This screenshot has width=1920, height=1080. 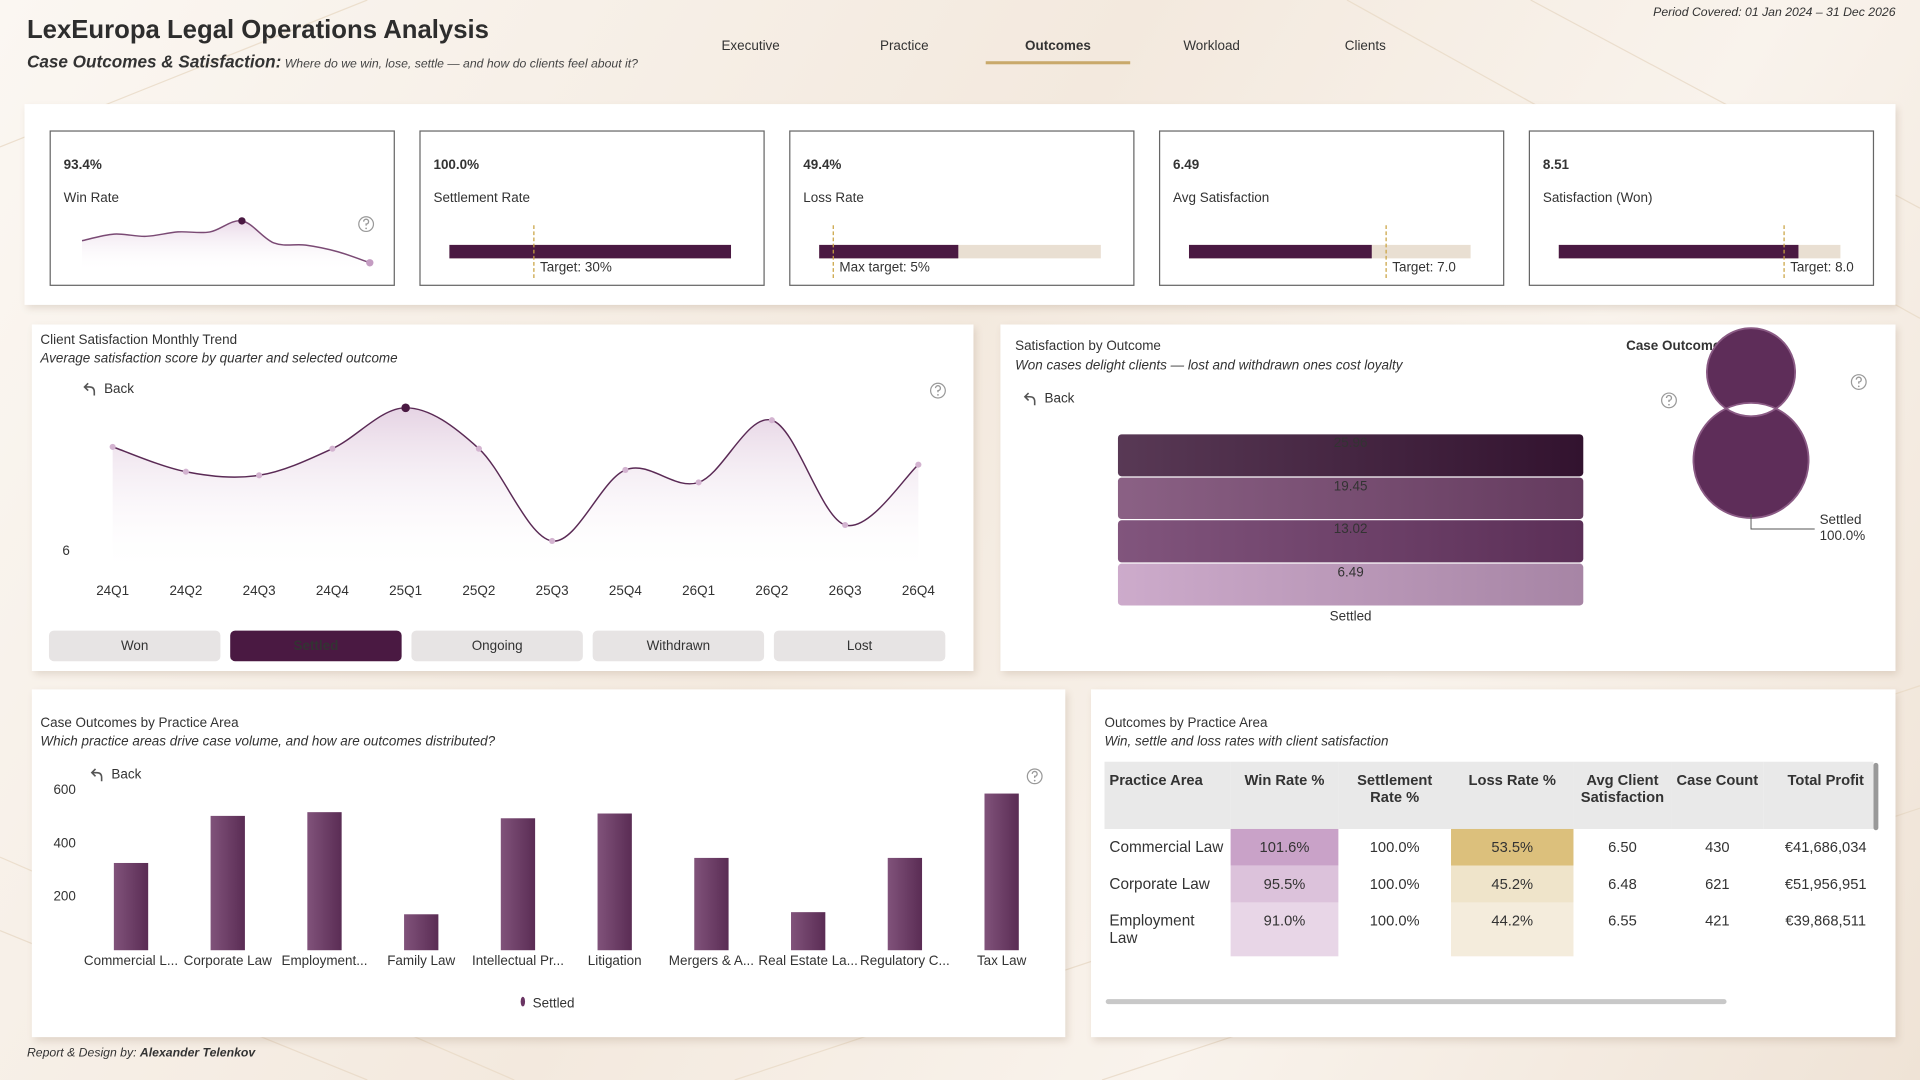 What do you see at coordinates (1416, 1002) in the screenshot?
I see `h-scrollbar` at bounding box center [1416, 1002].